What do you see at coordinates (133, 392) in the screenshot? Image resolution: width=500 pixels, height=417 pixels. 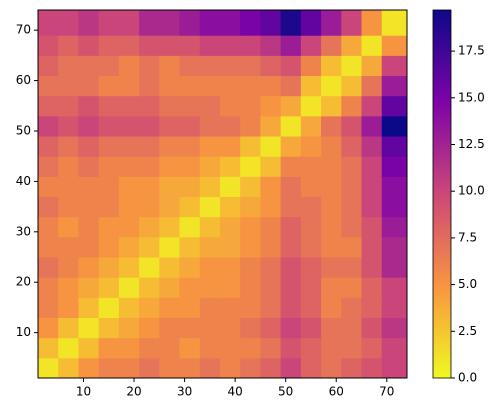 I see `x-tick-label: 20` at bounding box center [133, 392].